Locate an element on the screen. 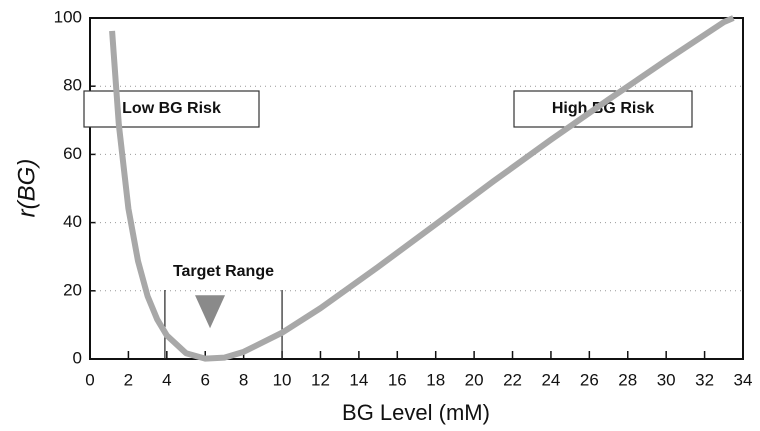  y-tick-label: 20 is located at coordinates (72, 289).